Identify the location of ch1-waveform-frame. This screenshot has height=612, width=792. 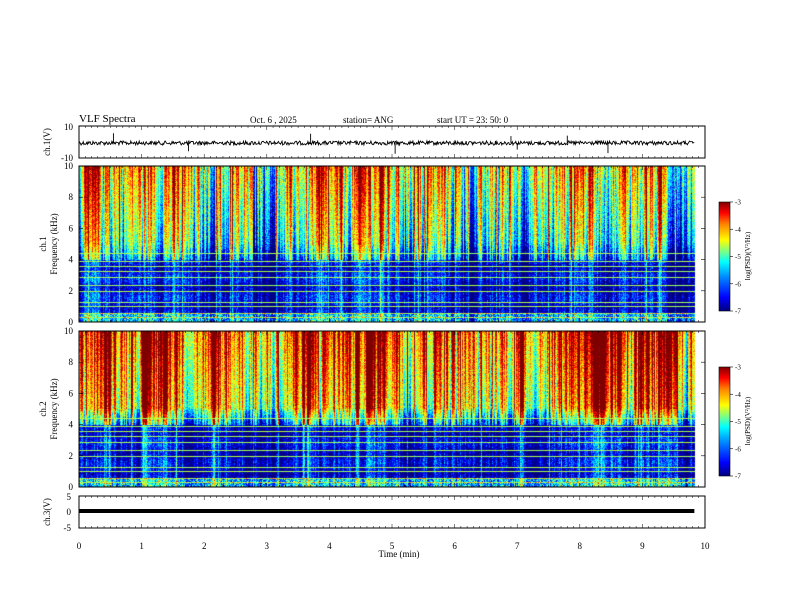
(392, 142).